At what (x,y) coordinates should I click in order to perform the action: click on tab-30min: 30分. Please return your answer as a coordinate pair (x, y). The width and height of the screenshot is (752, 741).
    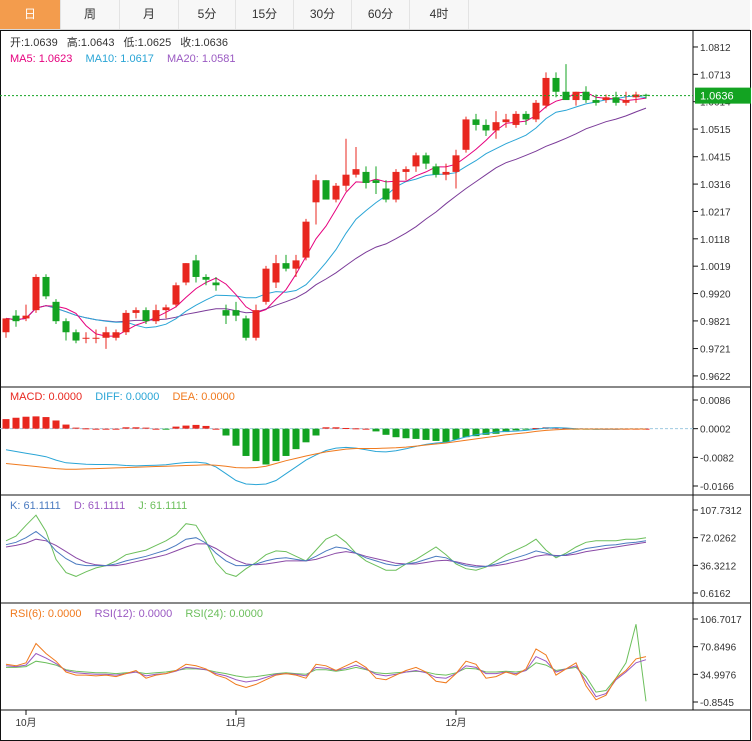
    Looking at the image, I should click on (323, 14).